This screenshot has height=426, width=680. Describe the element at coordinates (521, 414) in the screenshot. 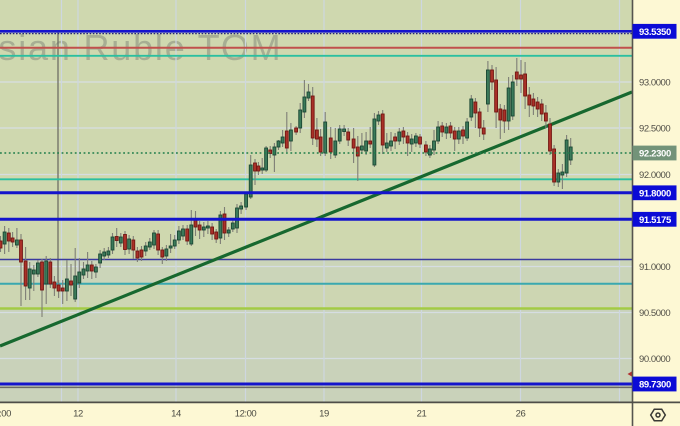

I see `svg-text: 26` at that location.